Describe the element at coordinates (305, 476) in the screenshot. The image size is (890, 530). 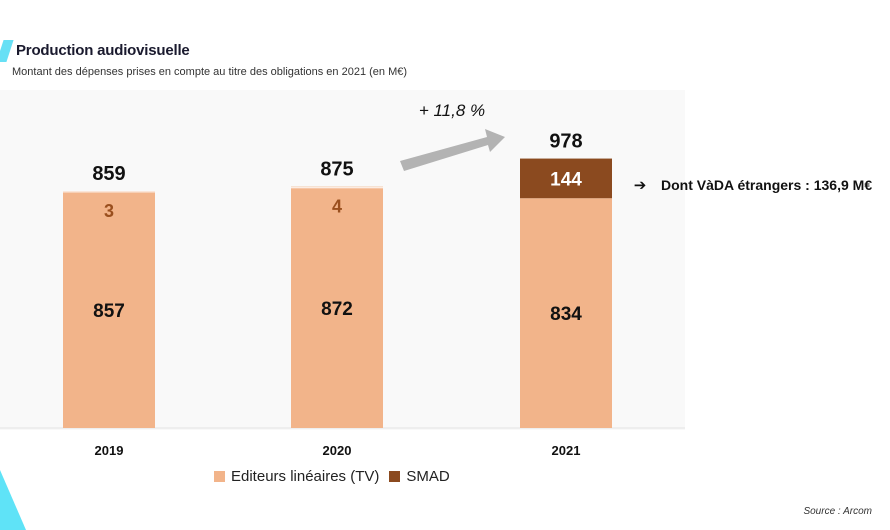
I see `legend-label-editeurs: Editeurs linéaires (TV)` at that location.